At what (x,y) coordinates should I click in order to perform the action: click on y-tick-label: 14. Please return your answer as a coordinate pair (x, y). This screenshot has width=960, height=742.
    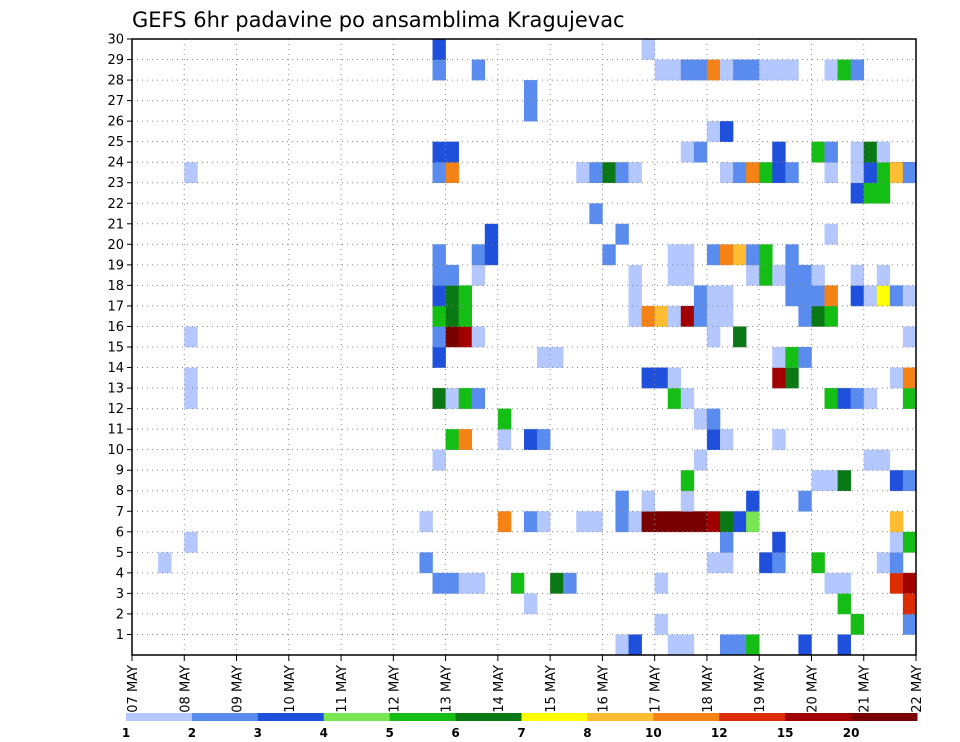
    Looking at the image, I should click on (115, 368).